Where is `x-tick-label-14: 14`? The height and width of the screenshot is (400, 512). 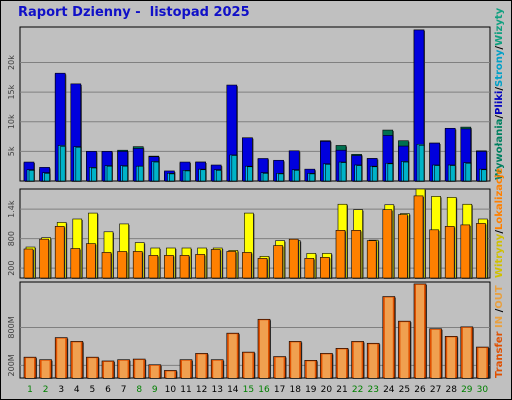
x-tick-label-14: 14 is located at coordinates (233, 390).